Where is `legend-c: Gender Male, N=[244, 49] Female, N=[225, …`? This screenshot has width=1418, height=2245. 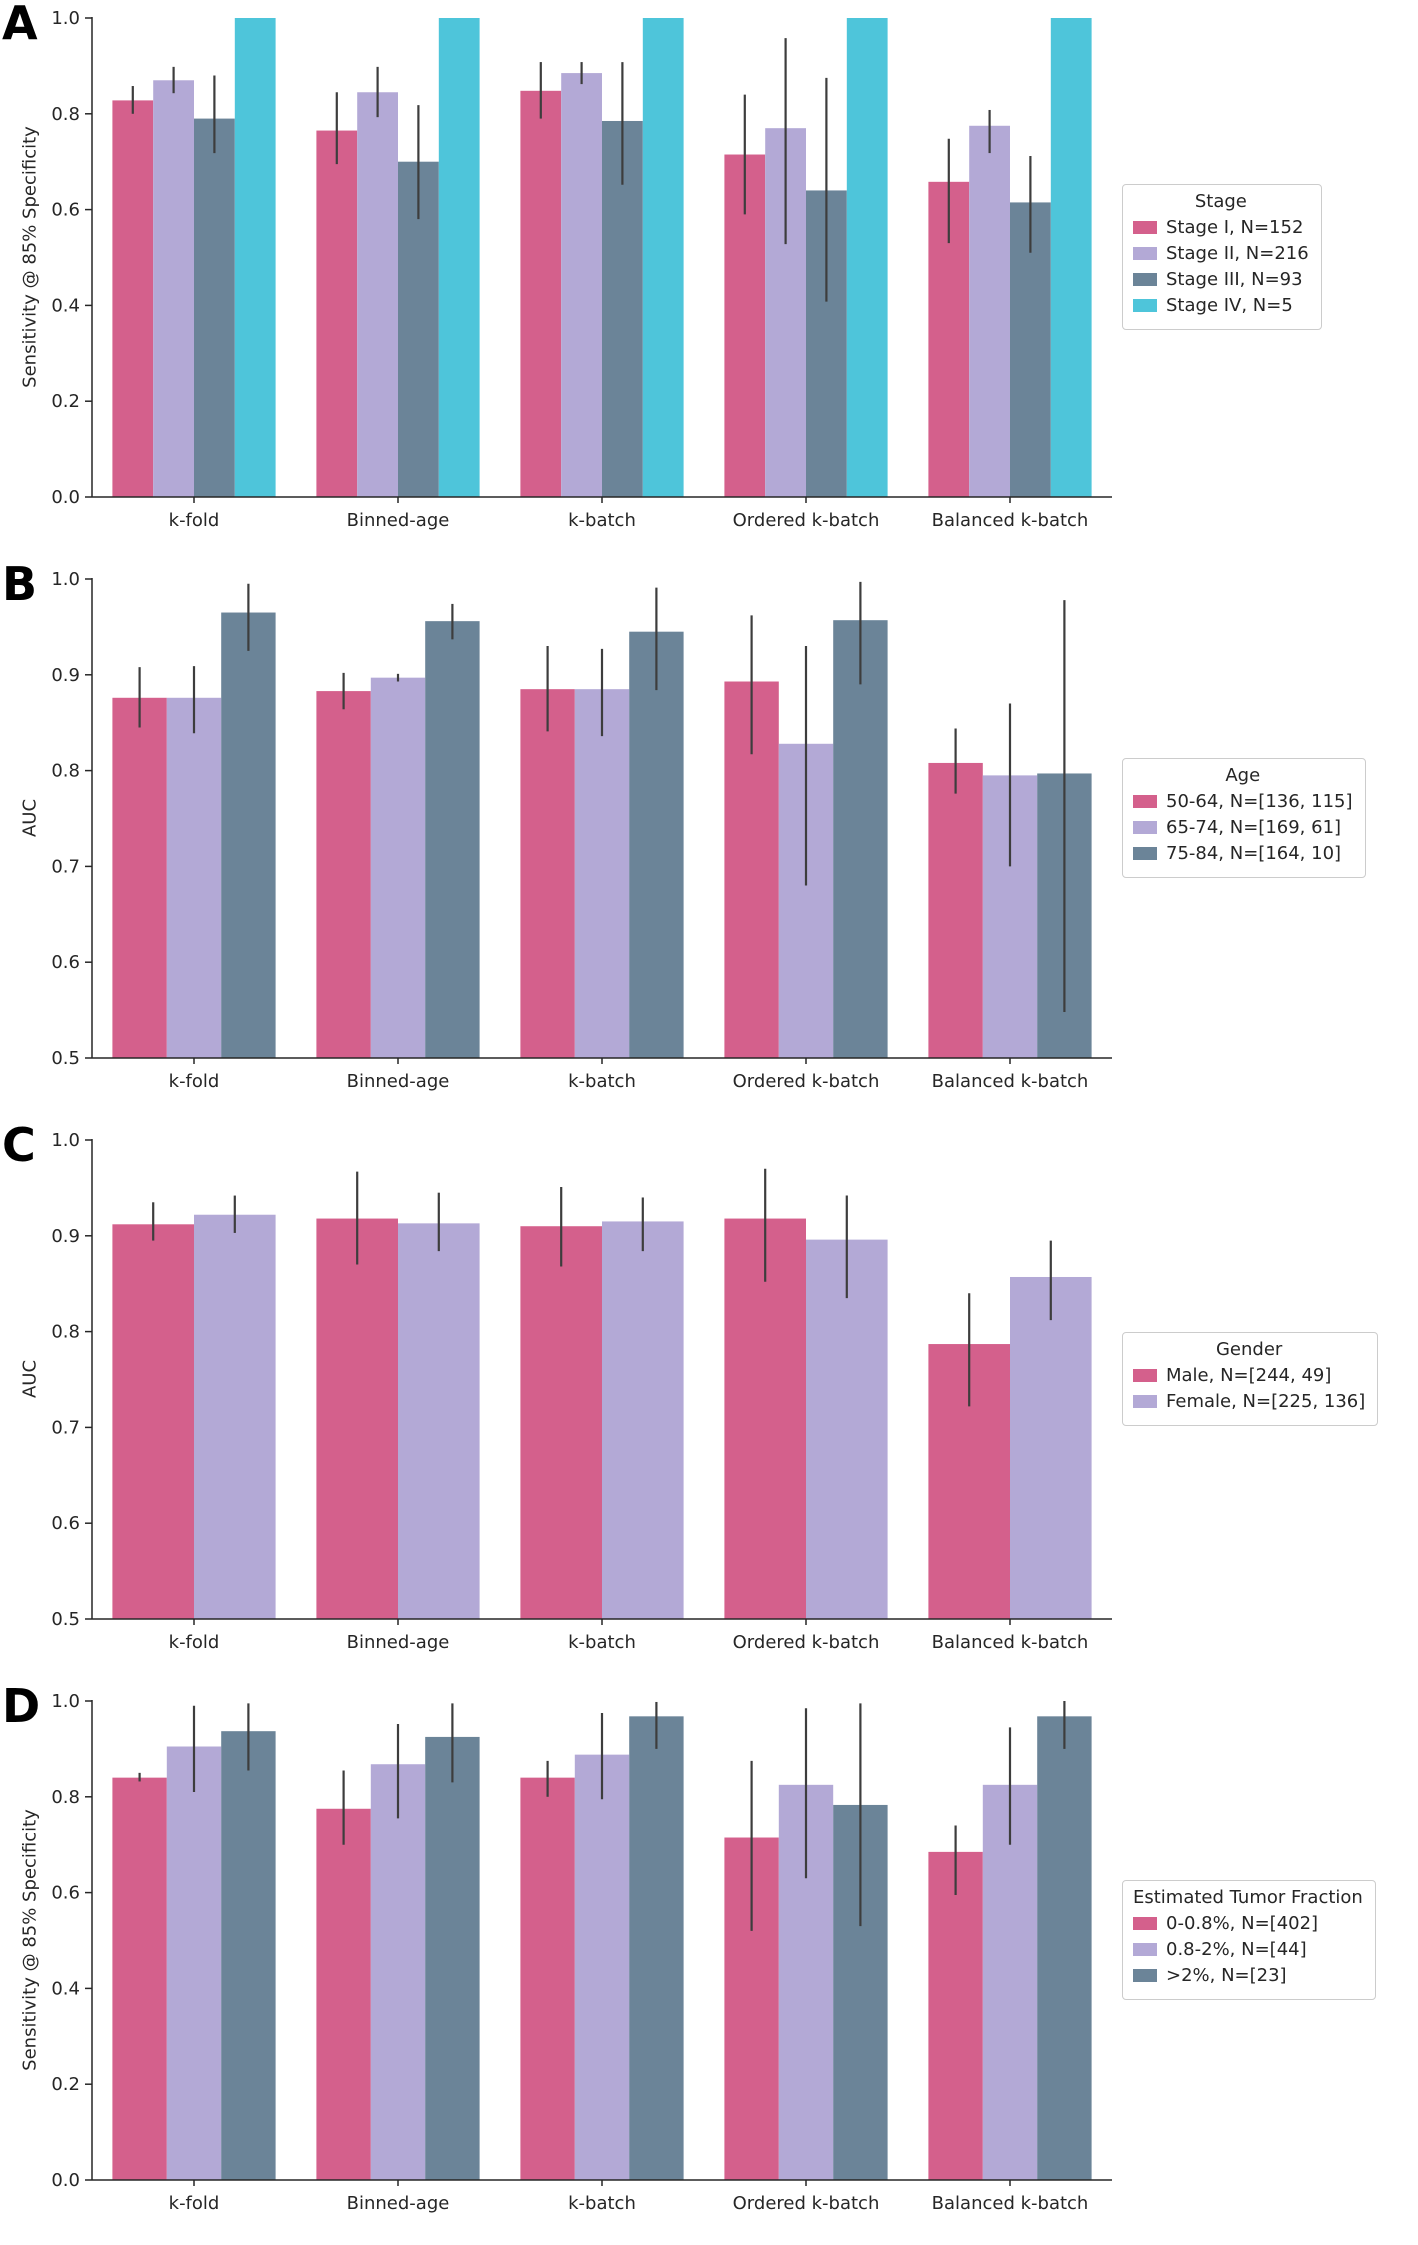
legend-c: Gender Male, N=[244, 49] Female, N=[225, … is located at coordinates (1250, 1379).